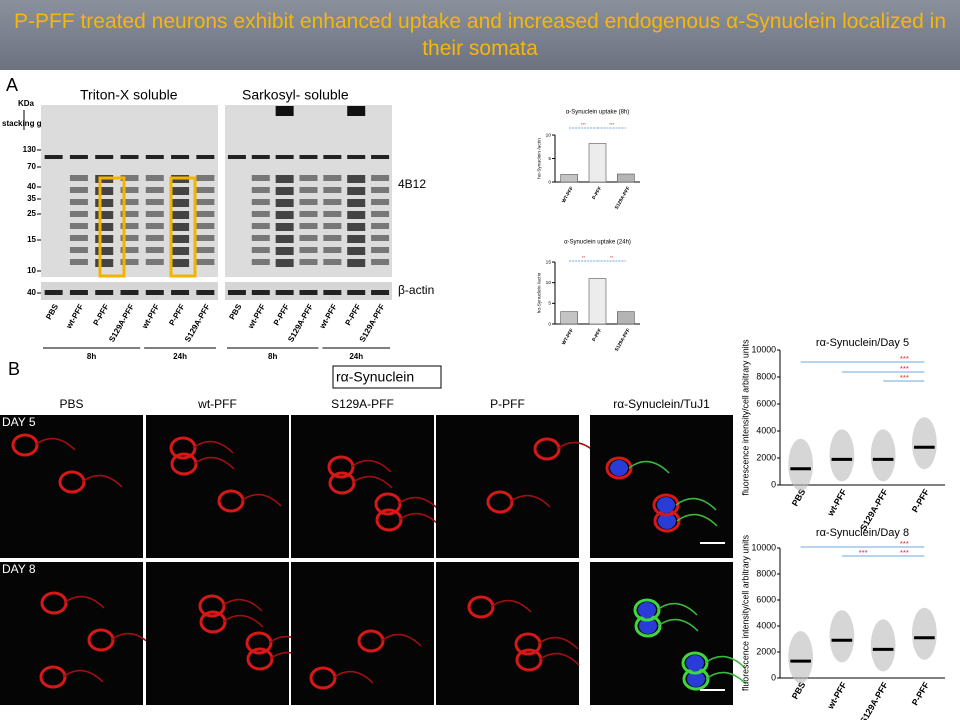 Image resolution: width=960 pixels, height=720 pixels. Describe the element at coordinates (362, 404) in the screenshot. I see `column-label: S129A-PFF` at that location.